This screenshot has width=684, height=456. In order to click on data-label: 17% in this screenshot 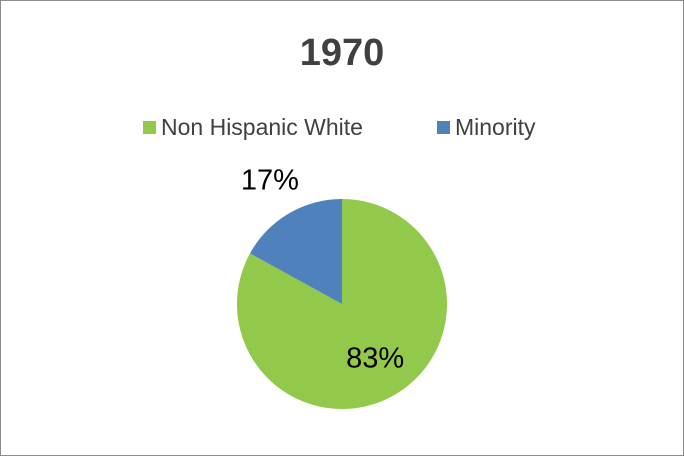, I will do `click(270, 181)`.